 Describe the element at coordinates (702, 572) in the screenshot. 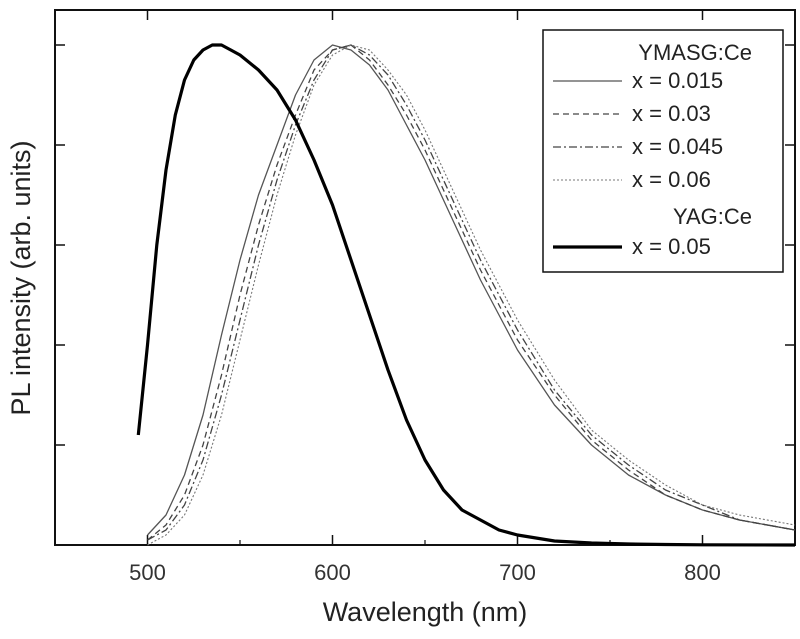

I see `x-tick-label: 800` at that location.